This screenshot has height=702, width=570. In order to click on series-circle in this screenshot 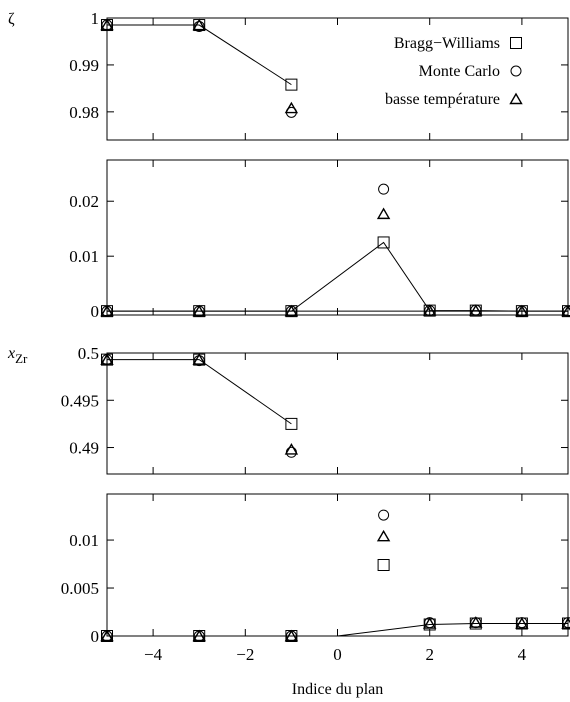, I will do `click(199, 406)`.